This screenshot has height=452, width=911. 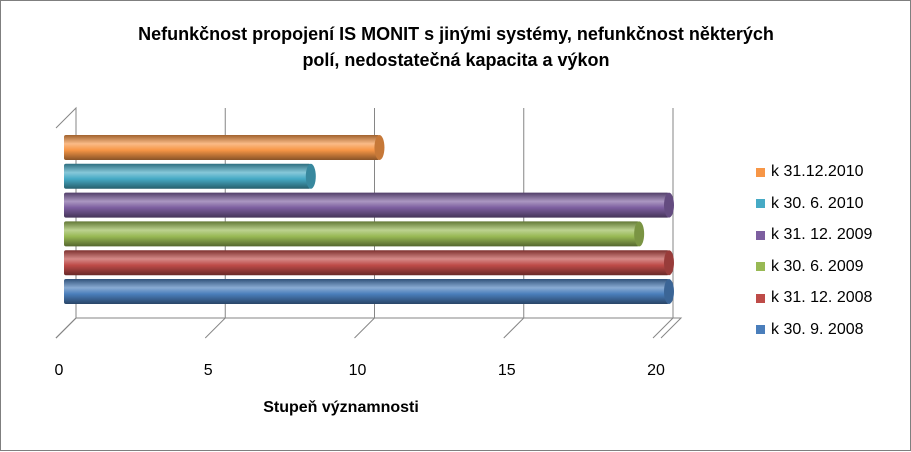 I want to click on legend-label: k 31. 12. 2009, so click(x=822, y=235).